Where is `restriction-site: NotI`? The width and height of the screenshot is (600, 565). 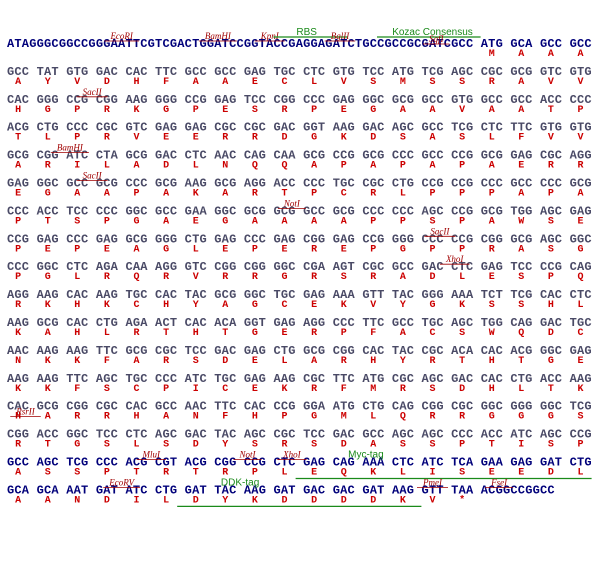
restriction-site: NotI is located at coordinates (247, 455).